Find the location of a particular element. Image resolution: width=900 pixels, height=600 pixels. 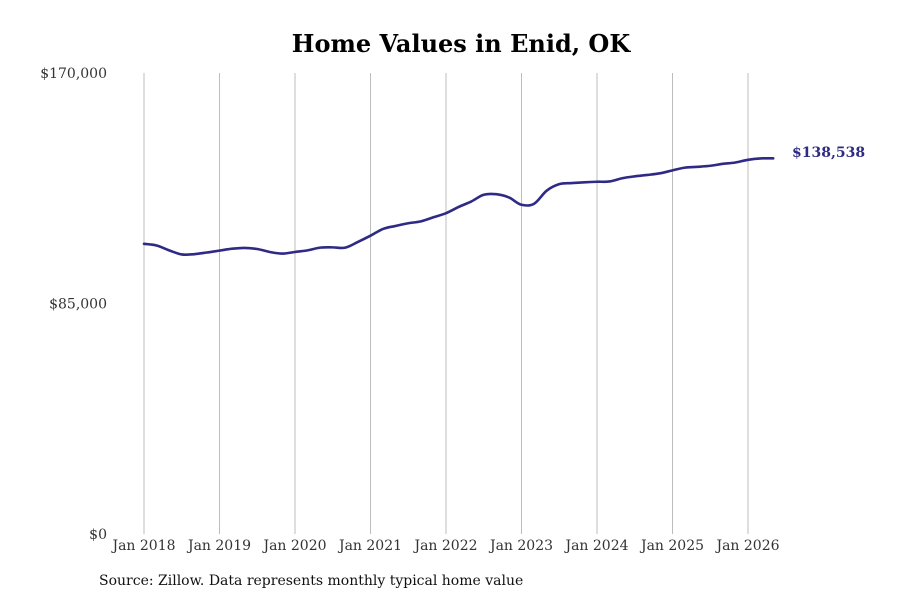

y-tick-label: $0 is located at coordinates (98, 535).